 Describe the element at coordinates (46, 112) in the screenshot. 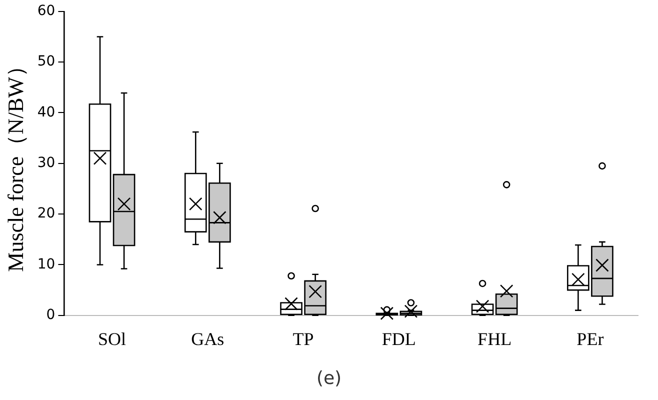

I see `y-tick-label: 40` at that location.